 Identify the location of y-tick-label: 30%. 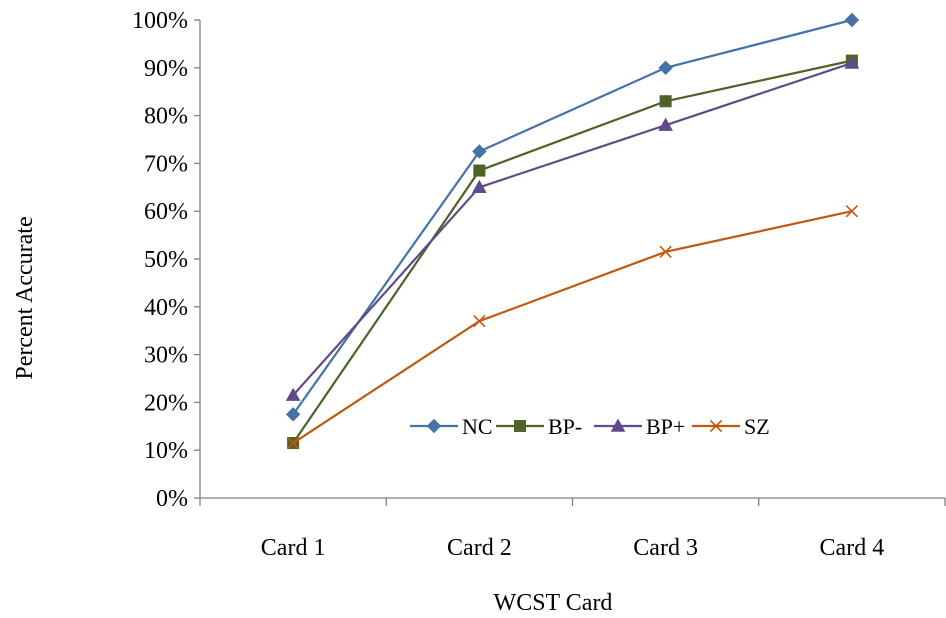
(166, 356).